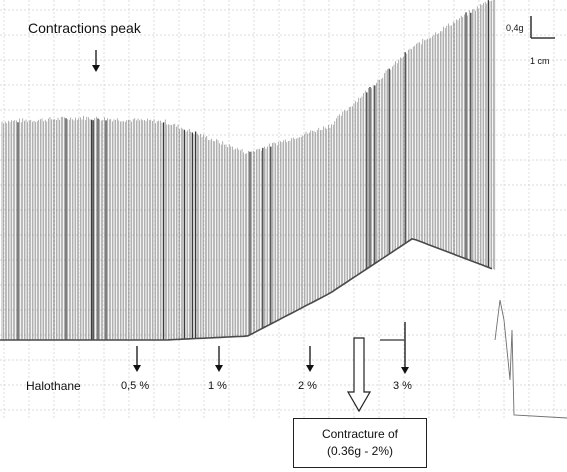  Describe the element at coordinates (360, 434) in the screenshot. I see `contracture-line-1: Contracture of` at that location.